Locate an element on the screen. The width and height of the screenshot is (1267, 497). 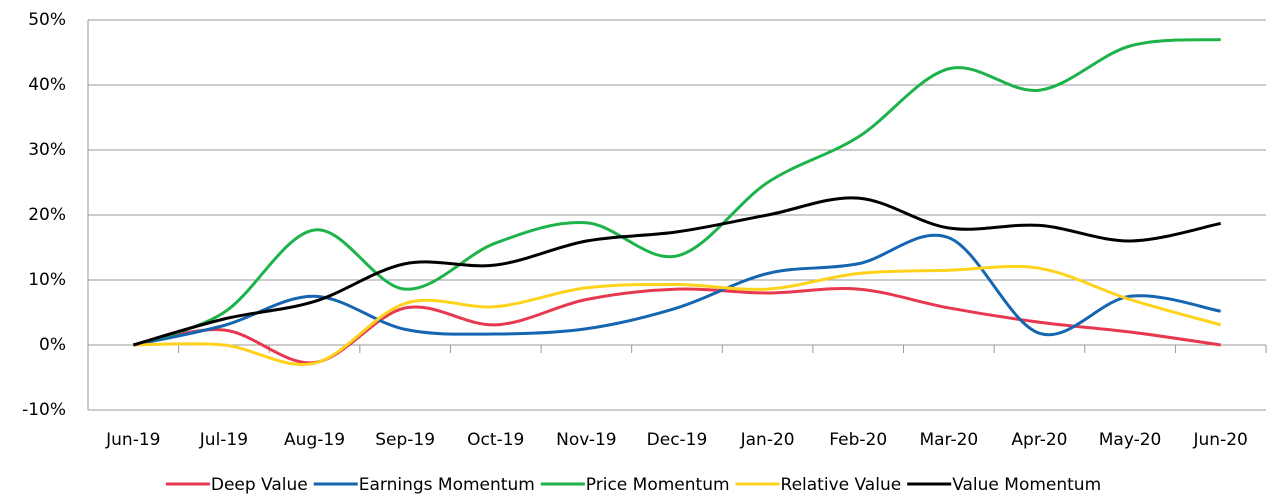
x-tick-label: Aug-19 is located at coordinates (314, 440).